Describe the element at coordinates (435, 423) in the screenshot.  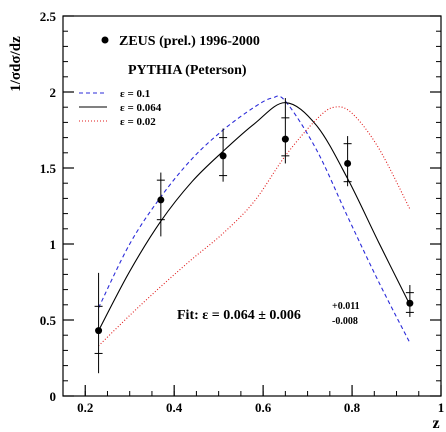
I see `x-axis-label: z` at that location.